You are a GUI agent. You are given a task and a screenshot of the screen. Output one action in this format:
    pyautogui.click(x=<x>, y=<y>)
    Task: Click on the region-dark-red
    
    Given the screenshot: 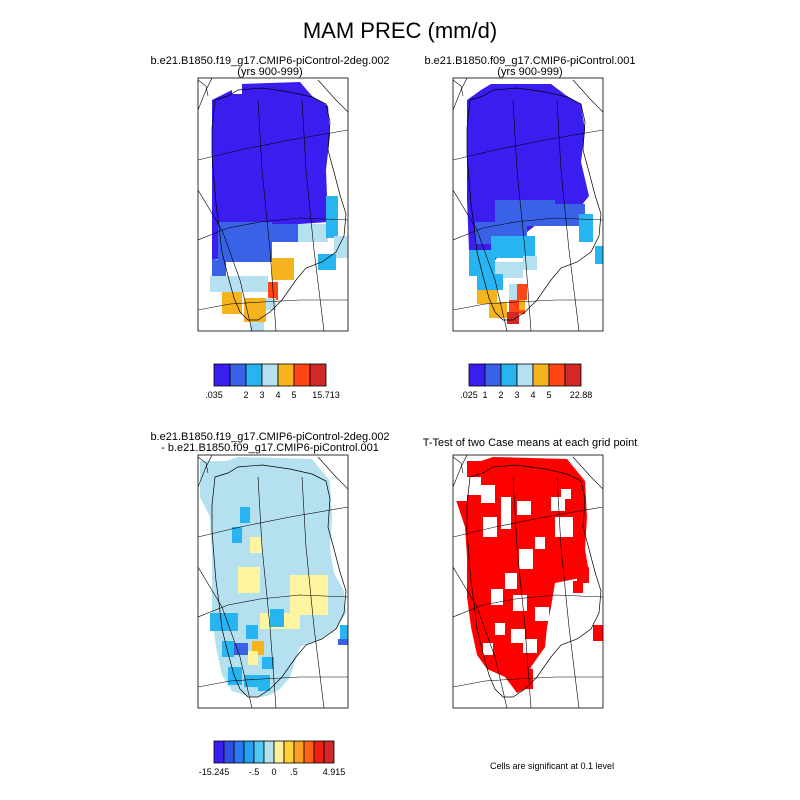 What is the action you would take?
    pyautogui.click(x=513, y=318)
    